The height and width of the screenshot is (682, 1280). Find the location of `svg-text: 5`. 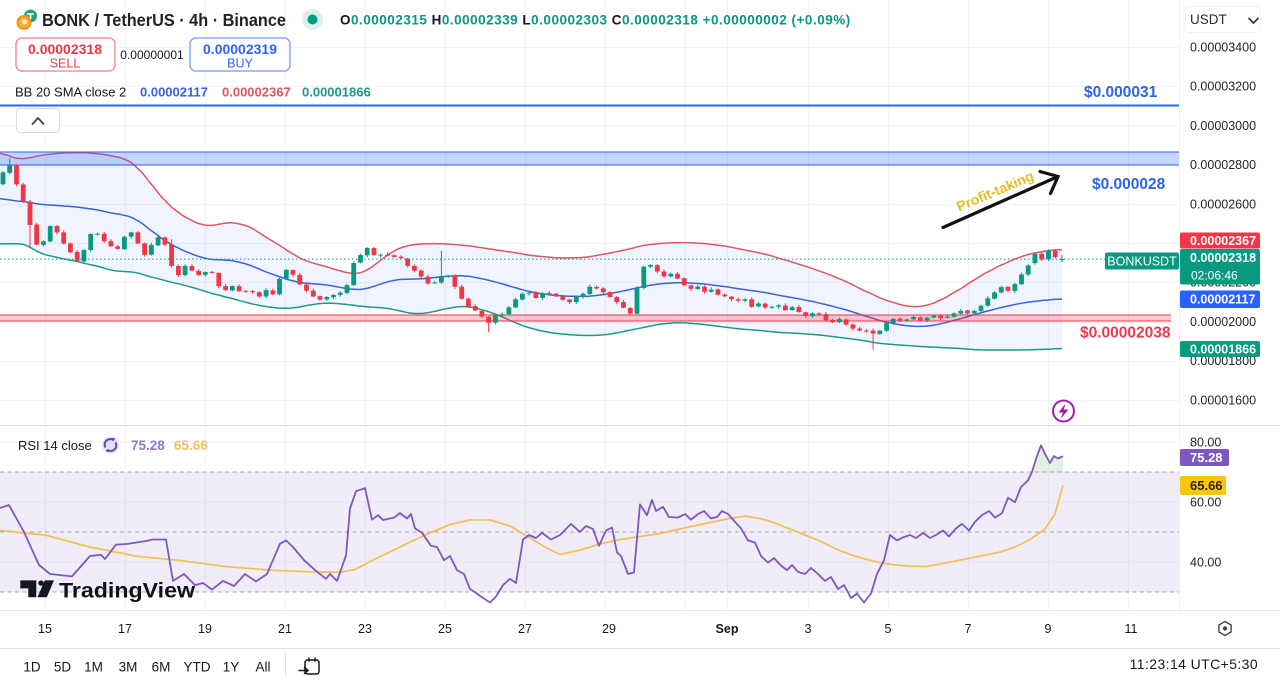

svg-text: 5 is located at coordinates (888, 629).